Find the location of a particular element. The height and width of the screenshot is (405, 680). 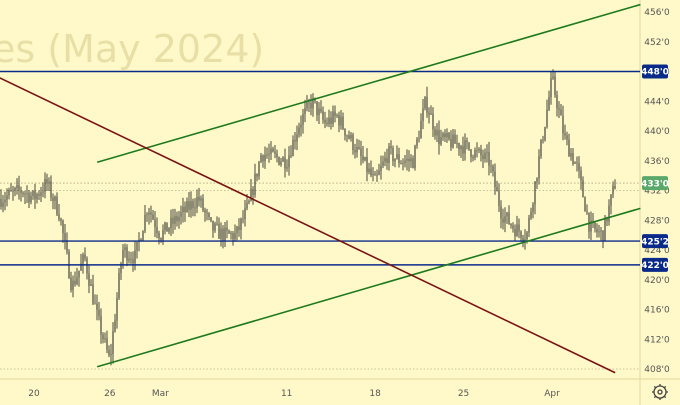

gear-icon is located at coordinates (660, 392).